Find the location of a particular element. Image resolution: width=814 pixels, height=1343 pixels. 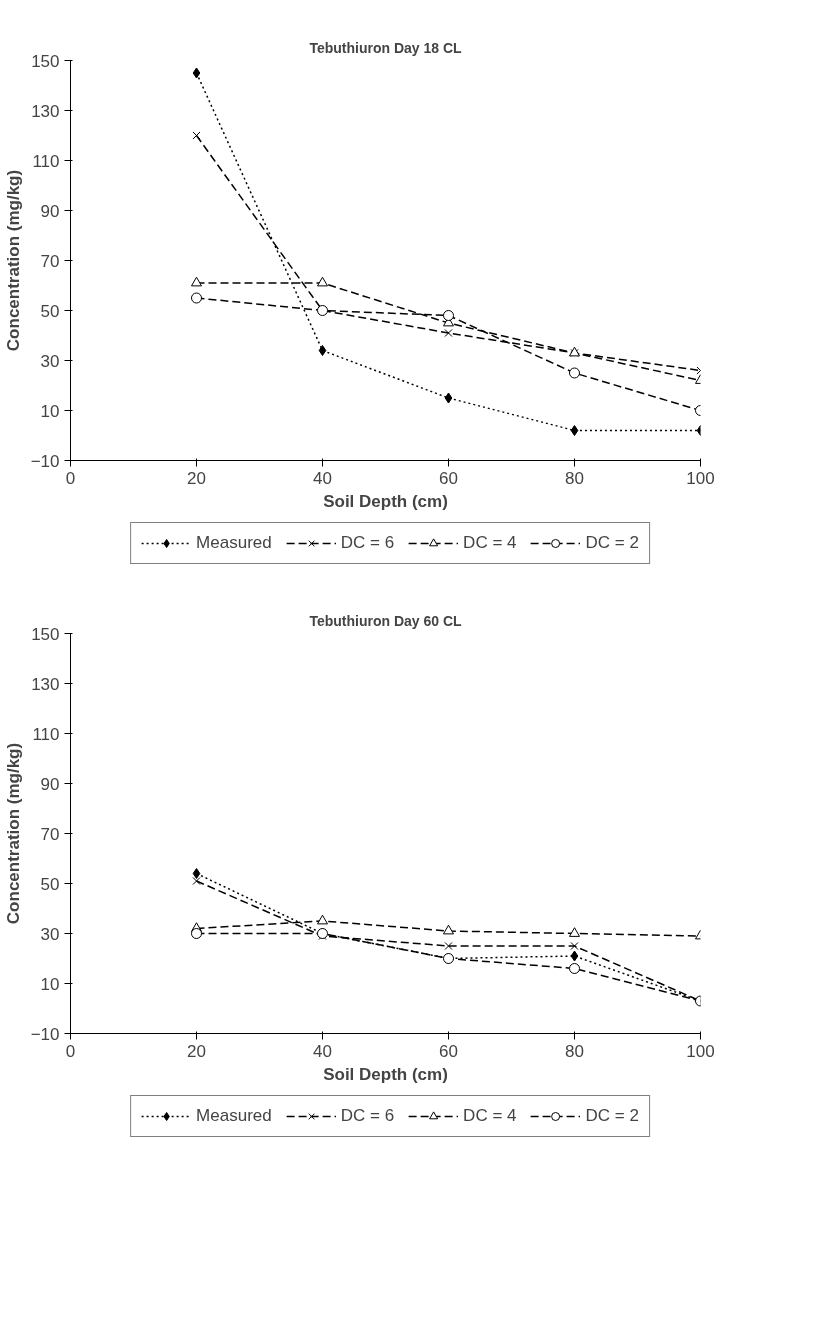

chart-title: Tebuthiuron Day 18 CL is located at coordinates (386, 47).